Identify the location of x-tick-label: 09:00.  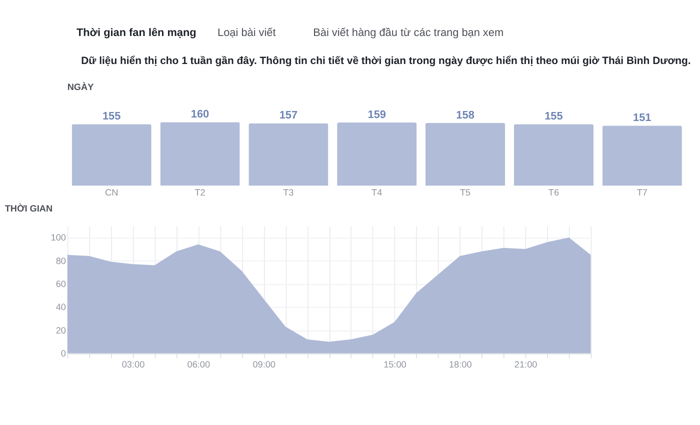
(264, 364).